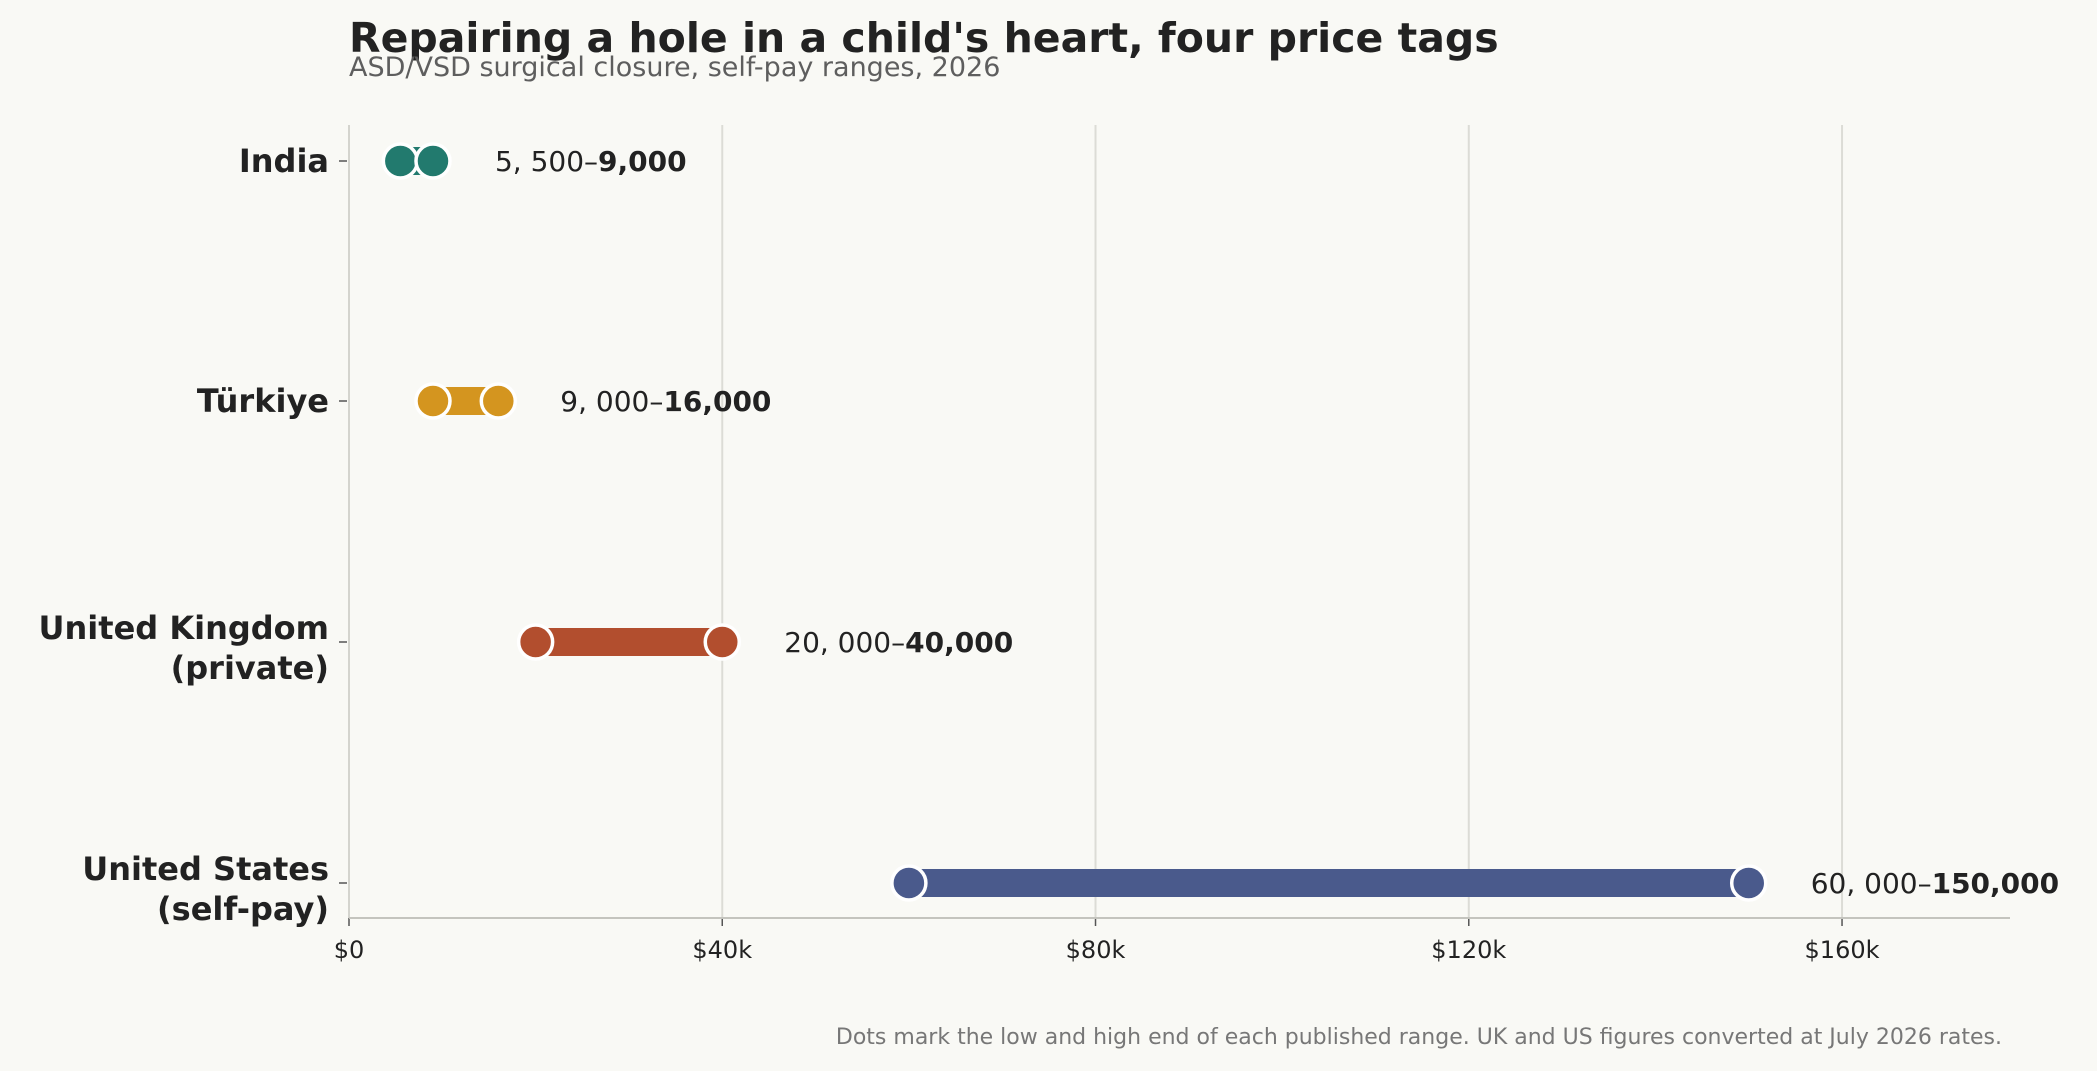 The height and width of the screenshot is (1071, 2097). What do you see at coordinates (349, 950) in the screenshot?
I see `x-tick-label: $0` at bounding box center [349, 950].